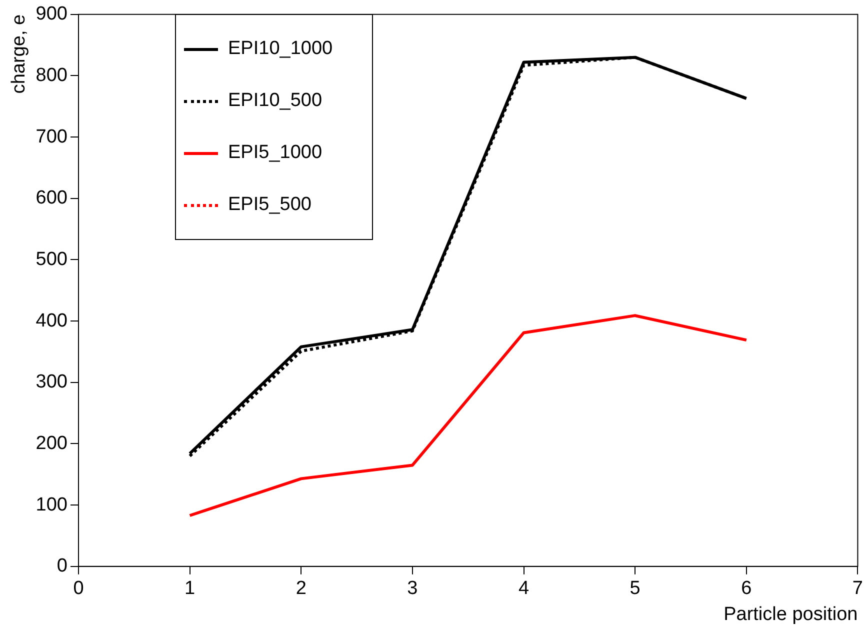 The width and height of the screenshot is (866, 630). What do you see at coordinates (635, 589) in the screenshot?
I see `x-tick-label: 5` at bounding box center [635, 589].